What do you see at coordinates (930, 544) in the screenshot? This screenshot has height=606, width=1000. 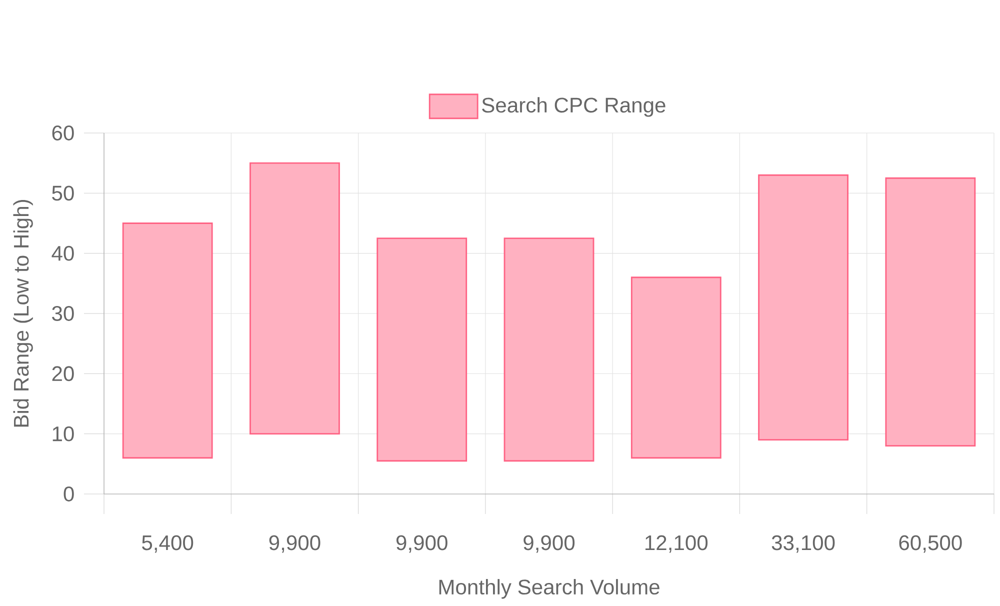 I see `x-tick-label: 60,500` at bounding box center [930, 544].